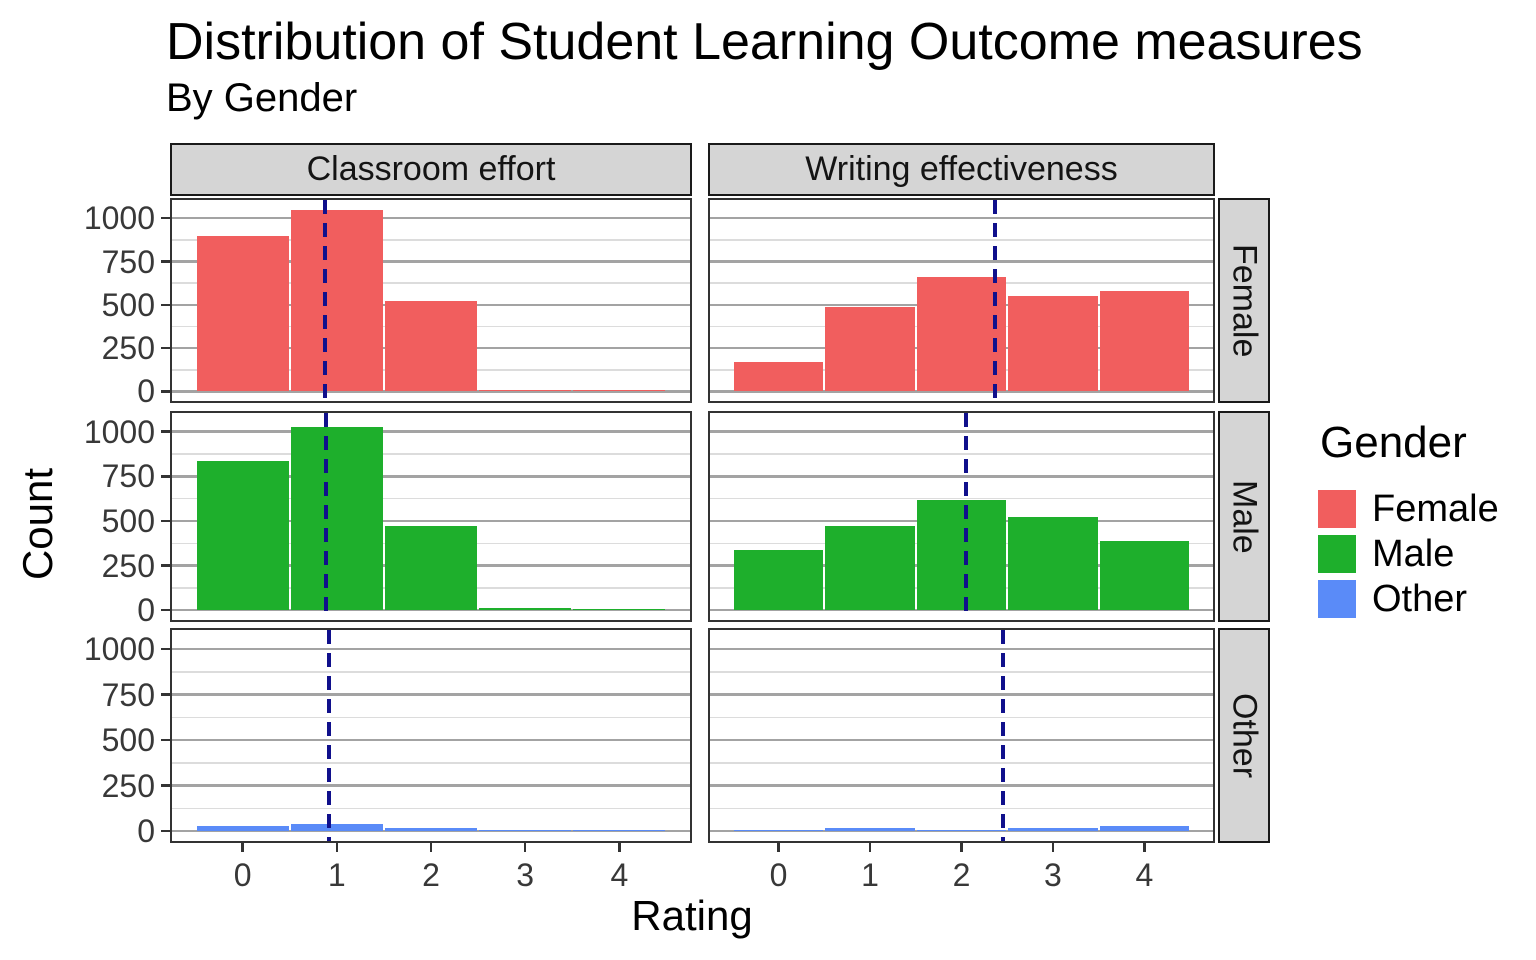 The height and width of the screenshot is (960, 1536). I want to click on legend-items: Female Male Other, so click(1408, 554).